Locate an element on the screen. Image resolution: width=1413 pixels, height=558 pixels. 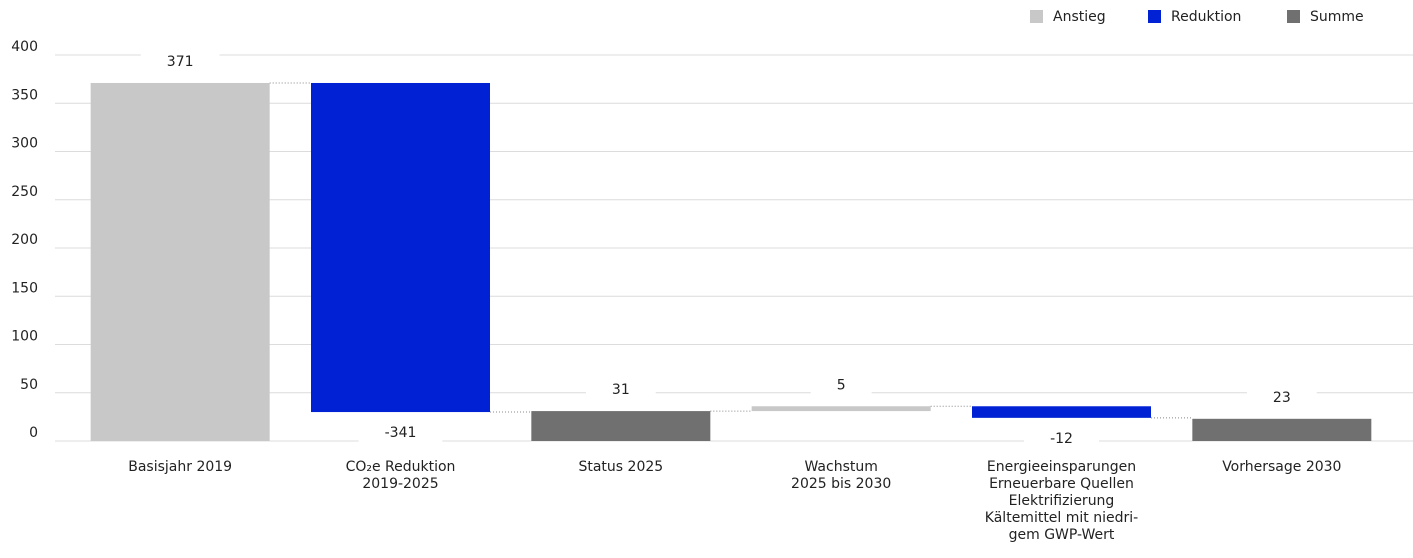
y-tick-label: 200 is located at coordinates (24, 240).